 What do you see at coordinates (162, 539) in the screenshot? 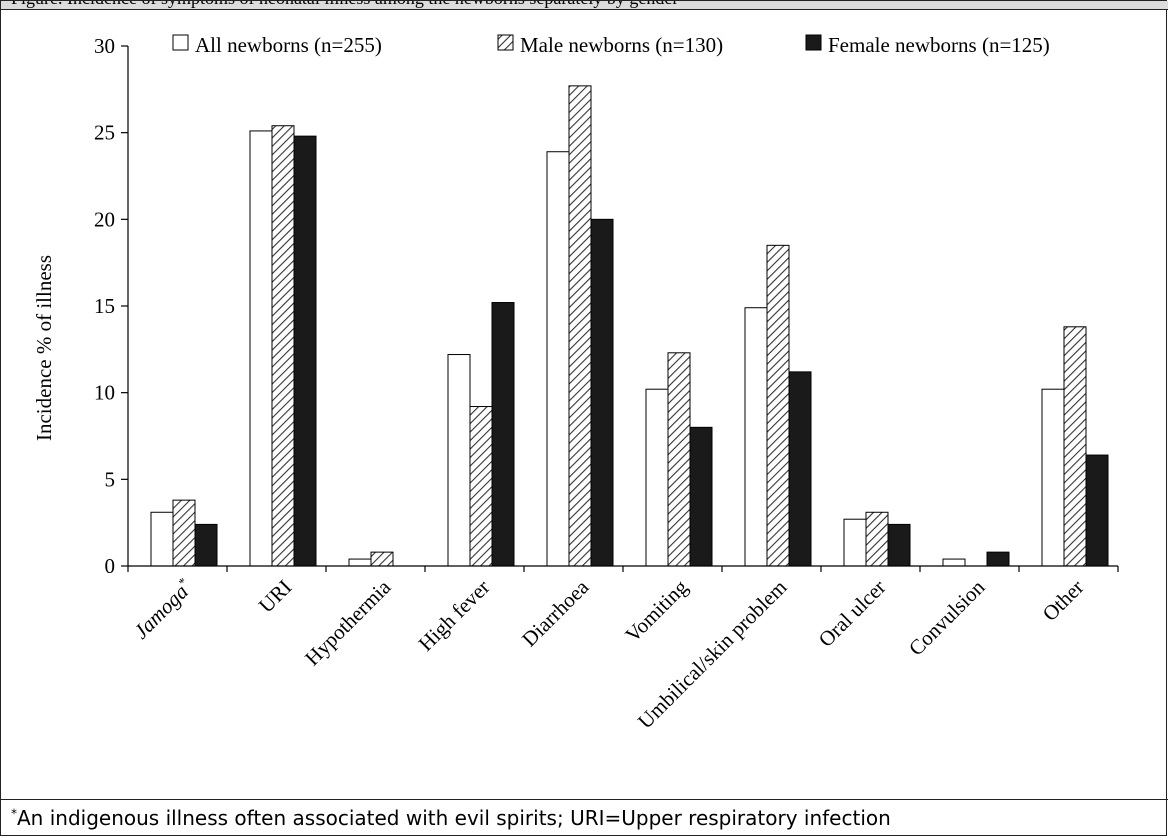
I see `bar-jamoga-all-newborns` at bounding box center [162, 539].